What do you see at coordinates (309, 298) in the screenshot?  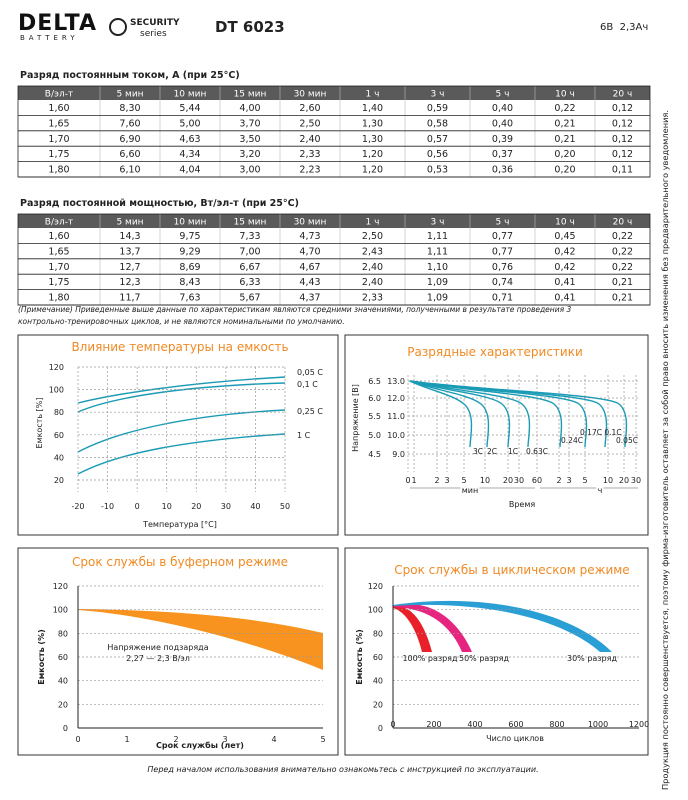 I see `cell: 4,37` at bounding box center [309, 298].